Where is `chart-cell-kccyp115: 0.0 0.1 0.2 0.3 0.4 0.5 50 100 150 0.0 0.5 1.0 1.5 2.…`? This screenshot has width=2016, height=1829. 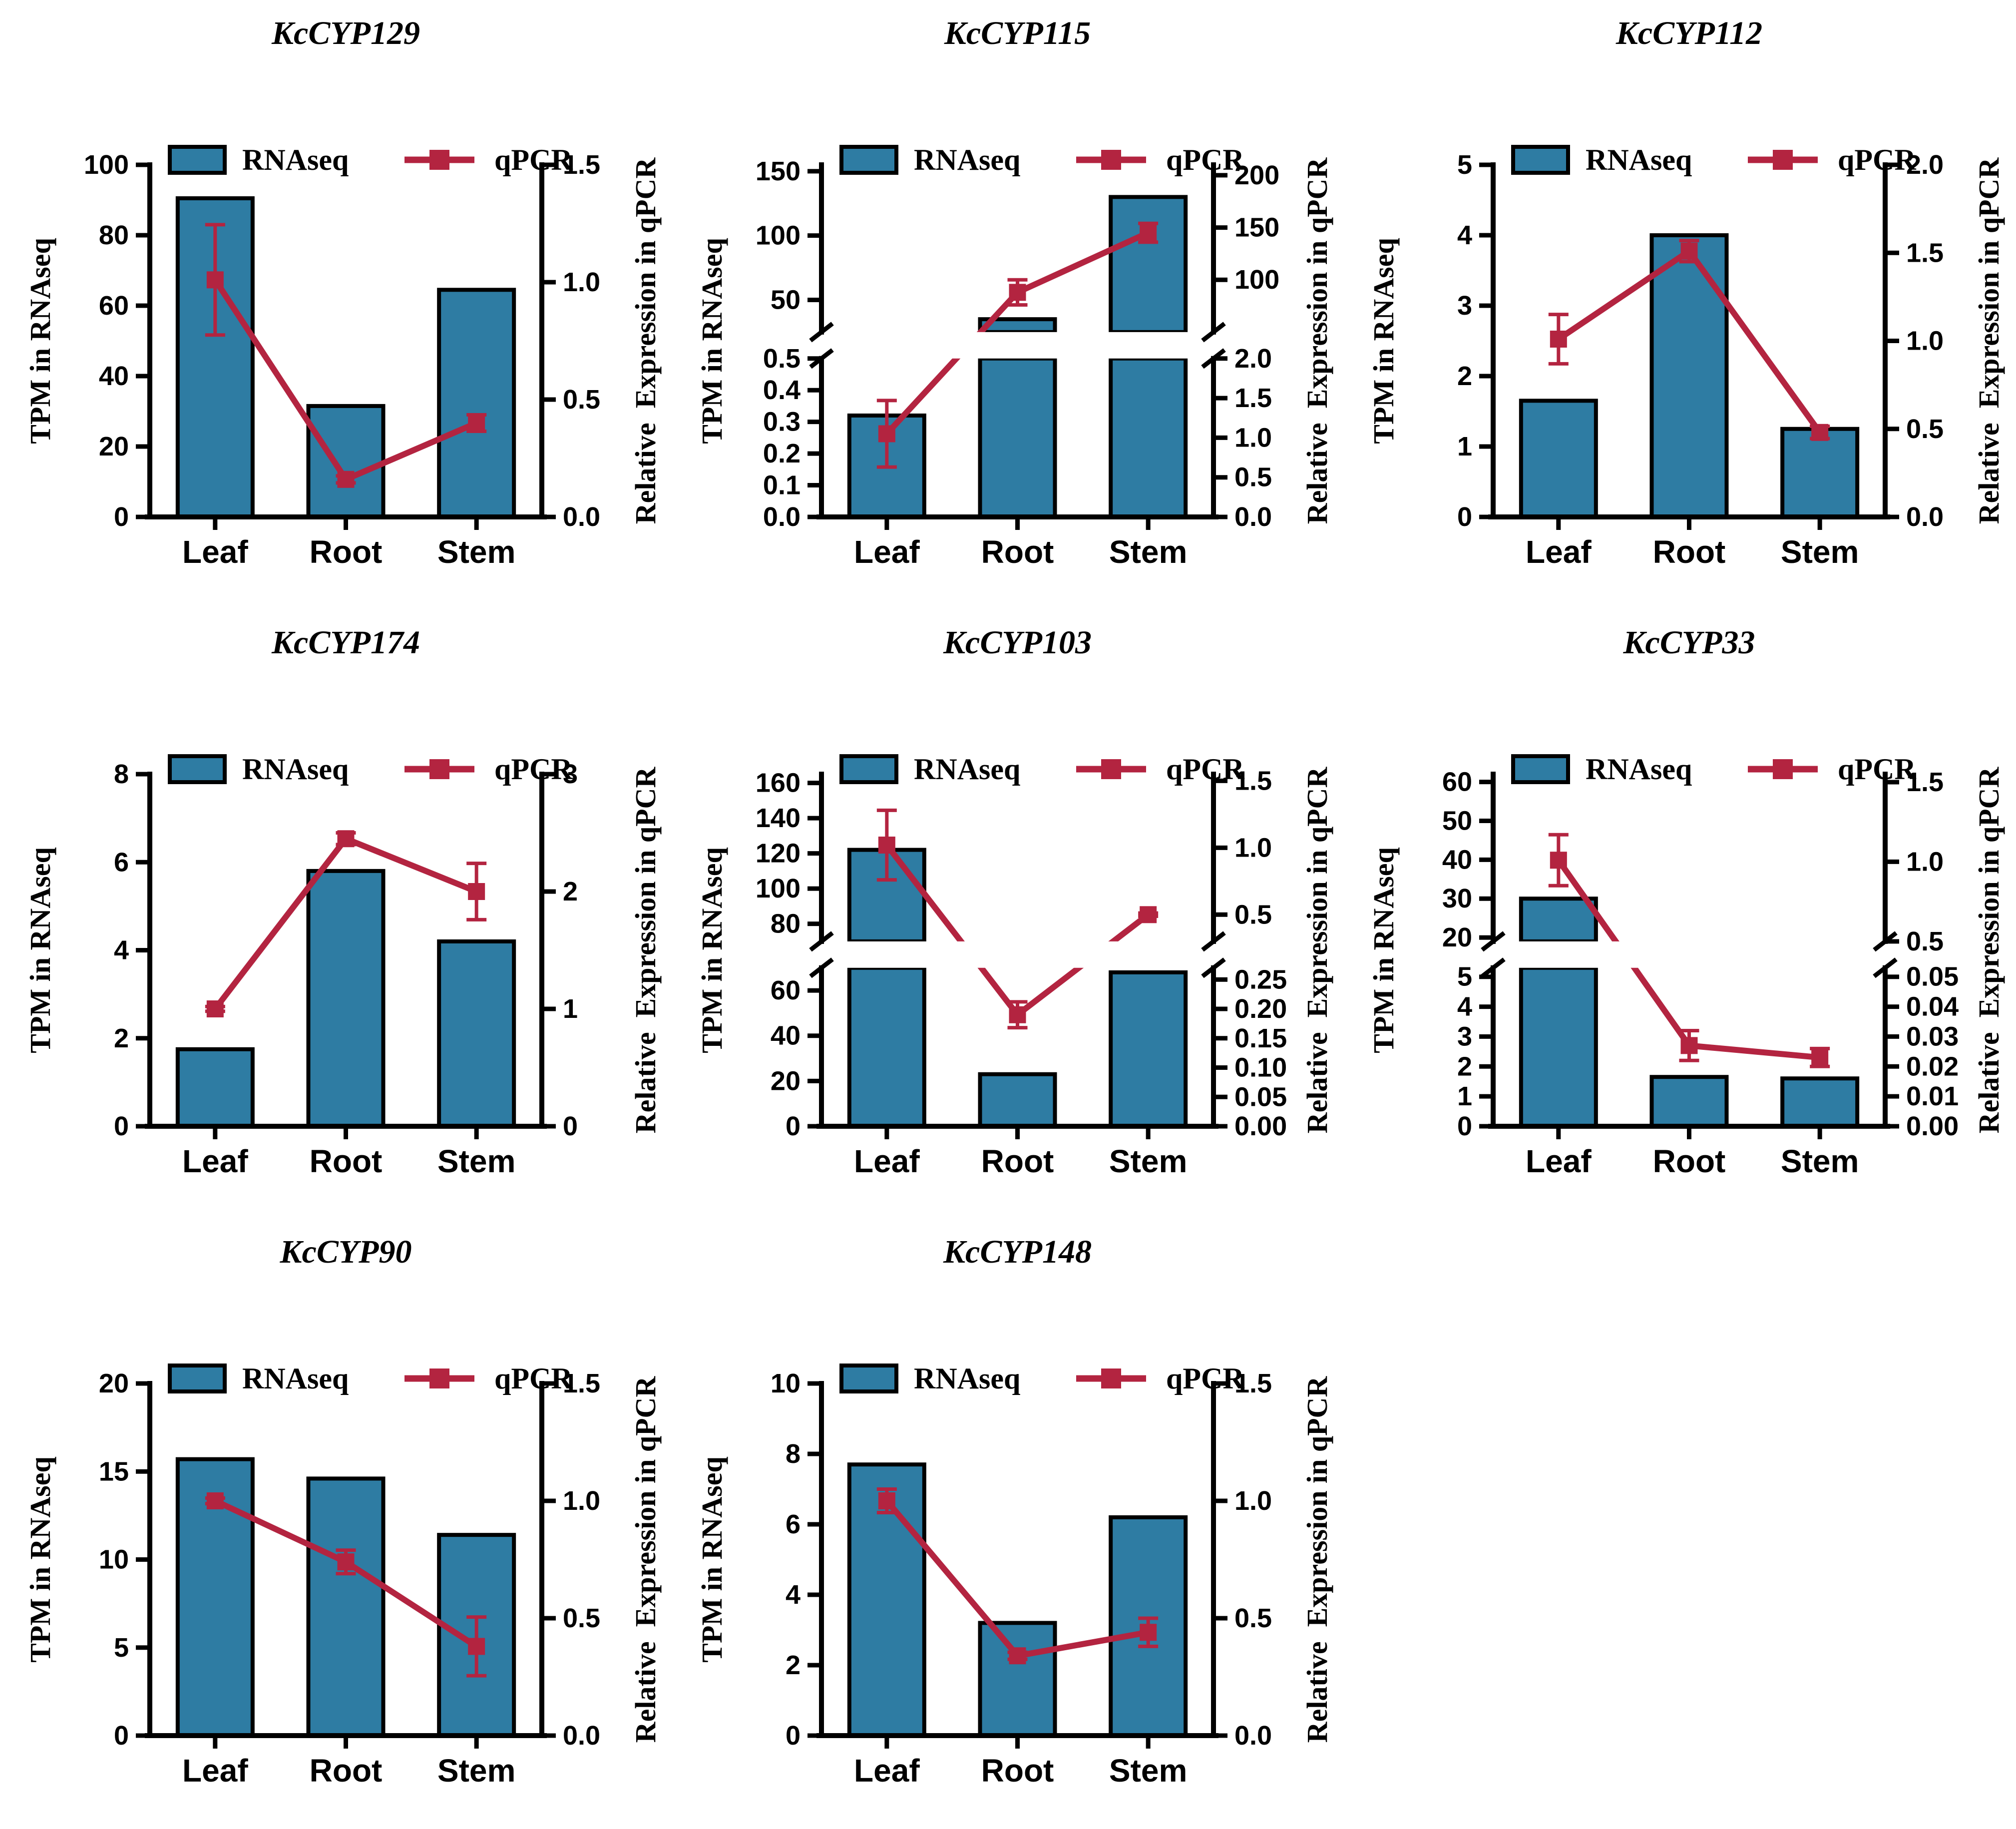
chart-cell-kccyp115: 0.0 0.1 0.2 0.3 0.4 0.5 50 100 150 0.0 0.5 1.0 1.5 2.… is located at coordinates (1007, 304).